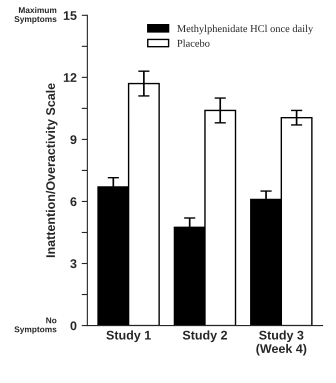  What do you see at coordinates (281, 343) in the screenshot?
I see `x-tick-label: Study 3 (Week 4)` at bounding box center [281, 343].